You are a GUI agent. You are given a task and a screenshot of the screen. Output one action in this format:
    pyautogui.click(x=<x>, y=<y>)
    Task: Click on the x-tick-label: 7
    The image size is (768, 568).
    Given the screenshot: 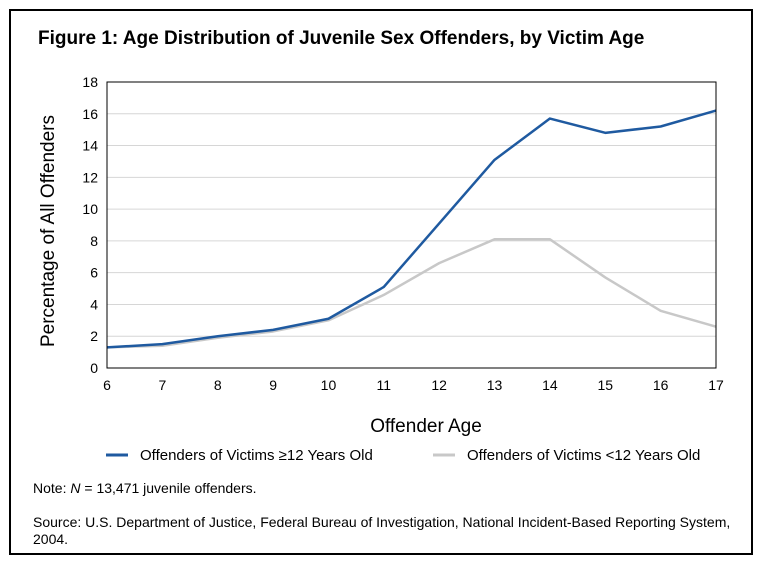 What is the action you would take?
    pyautogui.click(x=162, y=385)
    